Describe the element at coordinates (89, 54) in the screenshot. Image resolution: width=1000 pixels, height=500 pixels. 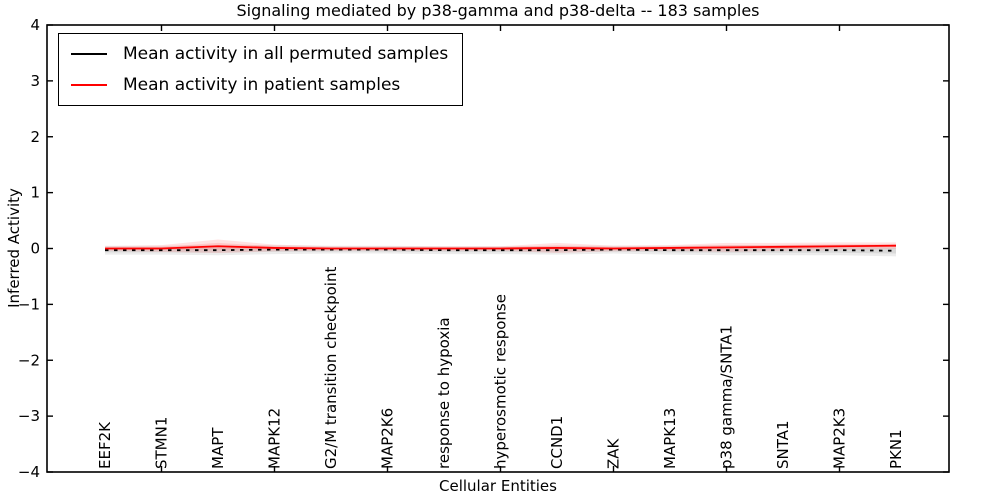
I see `permuted-line-swatch` at that location.